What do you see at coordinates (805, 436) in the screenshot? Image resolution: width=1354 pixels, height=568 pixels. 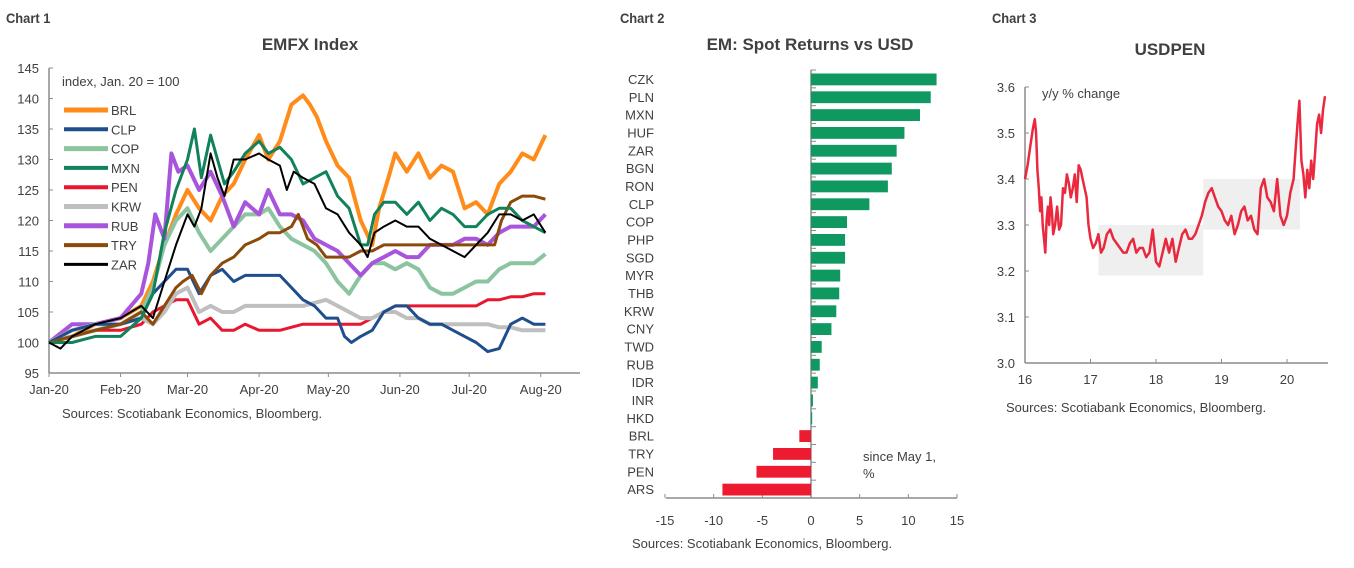 I see `bar-brl` at bounding box center [805, 436].